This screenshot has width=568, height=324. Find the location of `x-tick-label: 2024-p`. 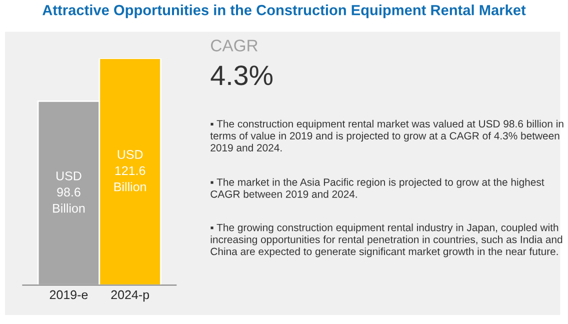

x-tick-label: 2024-p is located at coordinates (130, 296).